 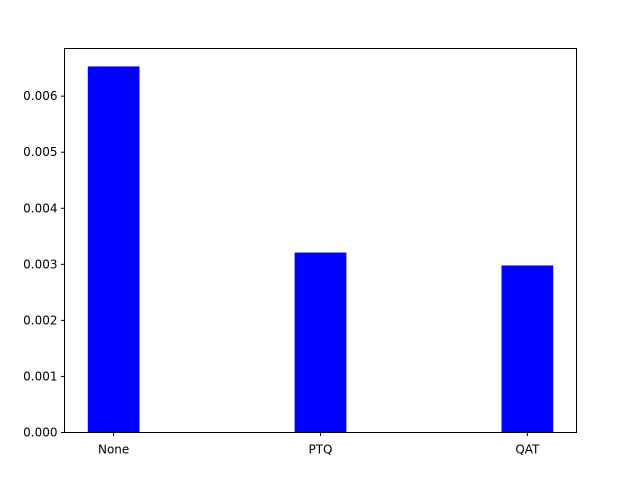 What do you see at coordinates (320, 342) in the screenshot?
I see `bar-ptq` at bounding box center [320, 342].